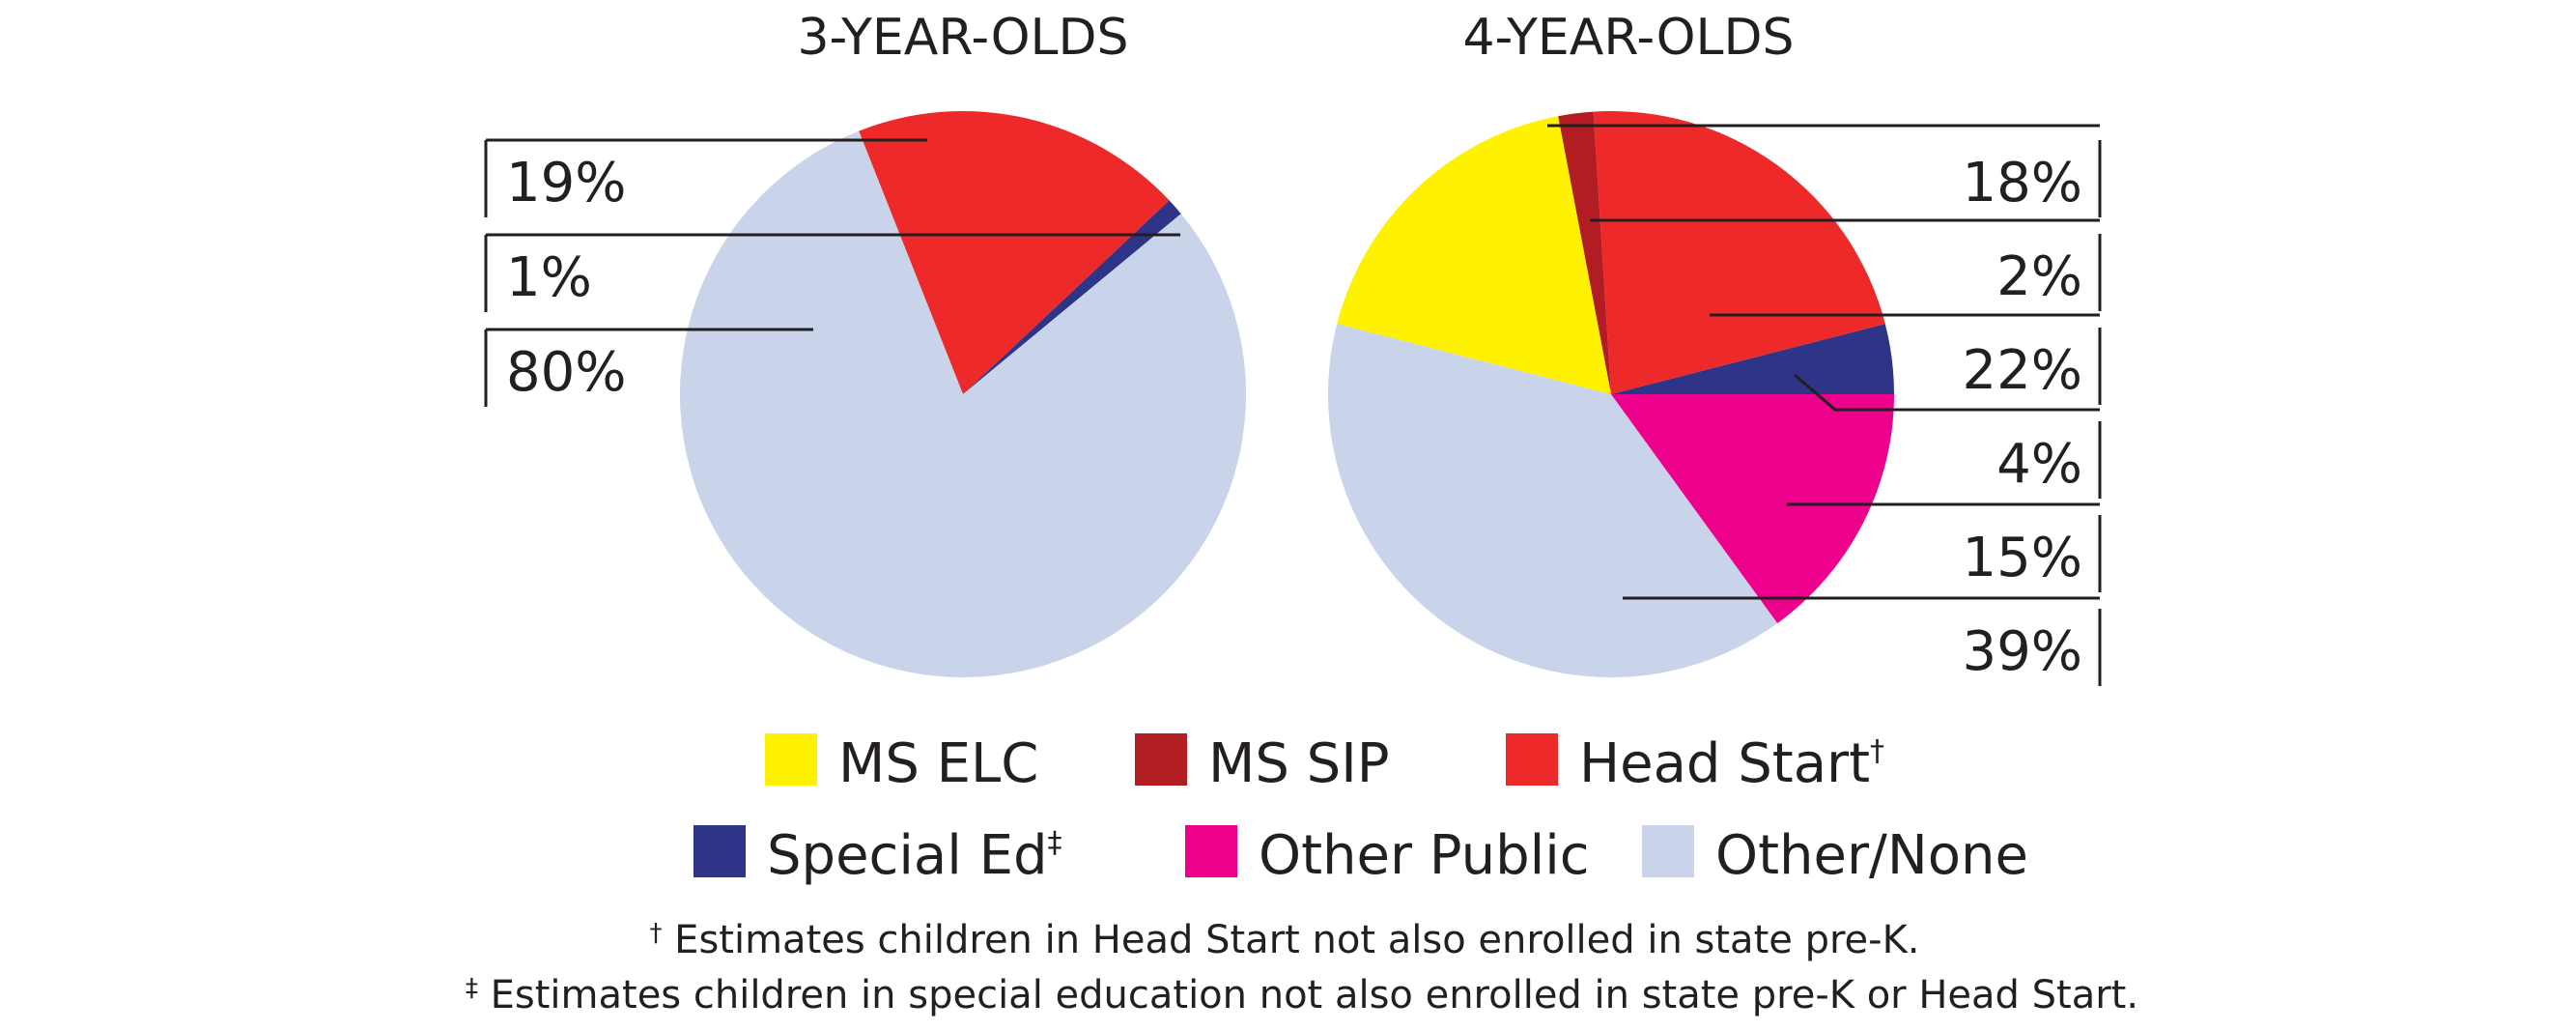 This screenshot has height=1031, width=2576. I want to click on pie-value-label: 15%, so click(2022, 558).